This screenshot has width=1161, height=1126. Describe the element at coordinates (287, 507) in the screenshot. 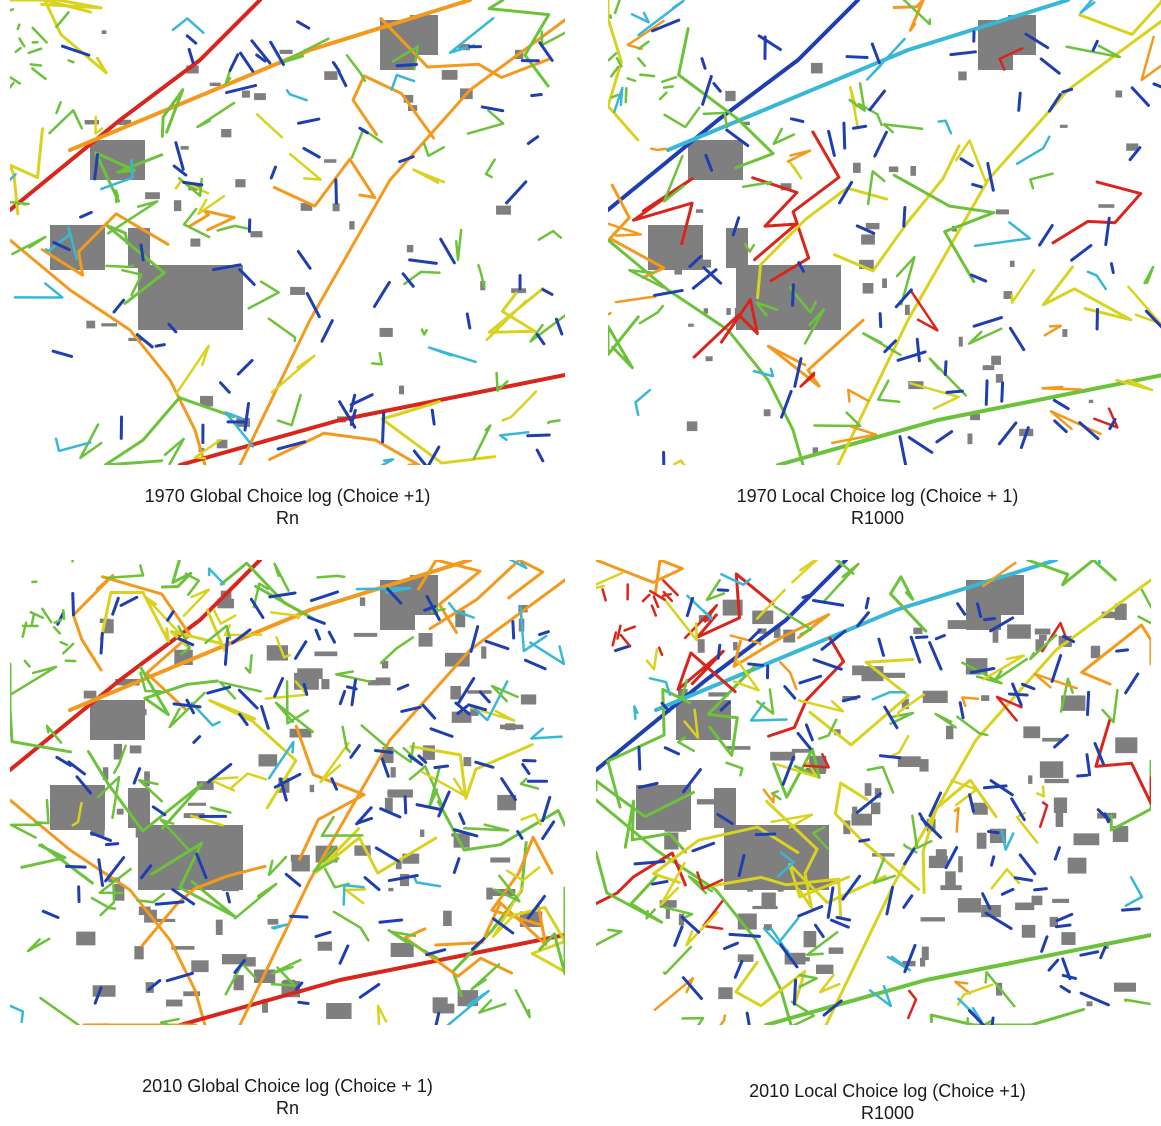

I see `caption-1970-global: 1970 Global Choice log (Choice +1) Rn` at that location.